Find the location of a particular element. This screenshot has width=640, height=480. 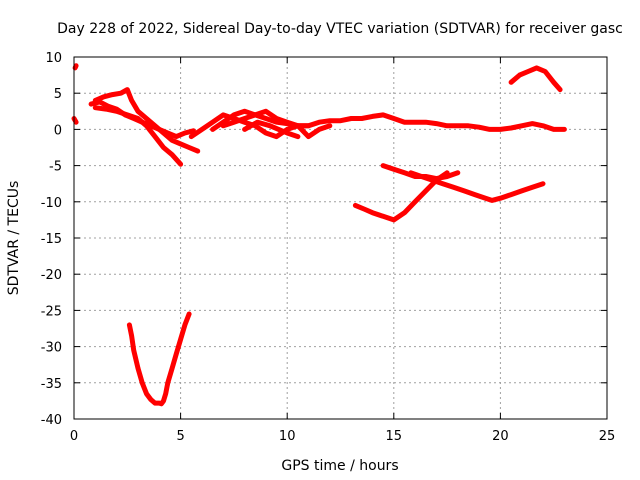

y-tick-label: -20 is located at coordinates (51, 275).